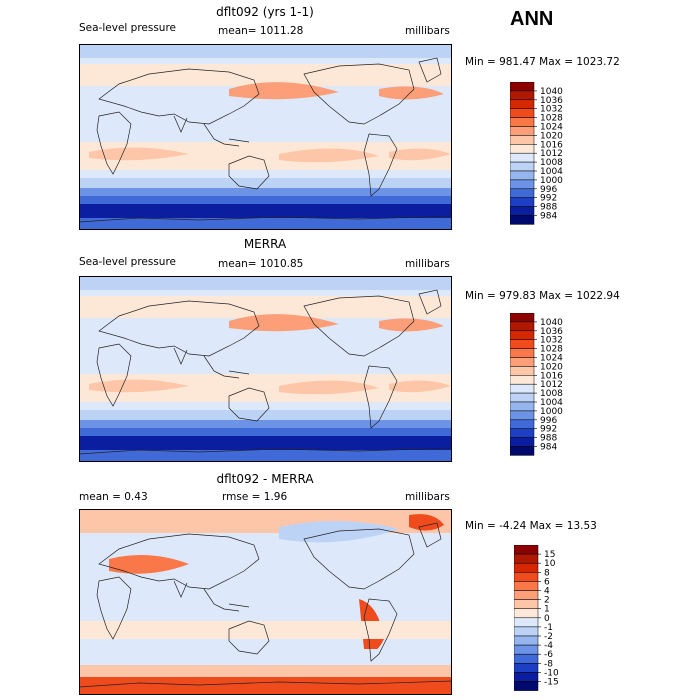 The image size is (700, 700). What do you see at coordinates (548, 199) in the screenshot?
I see `panel-1-colorbar-label-12: 992` at bounding box center [548, 199].